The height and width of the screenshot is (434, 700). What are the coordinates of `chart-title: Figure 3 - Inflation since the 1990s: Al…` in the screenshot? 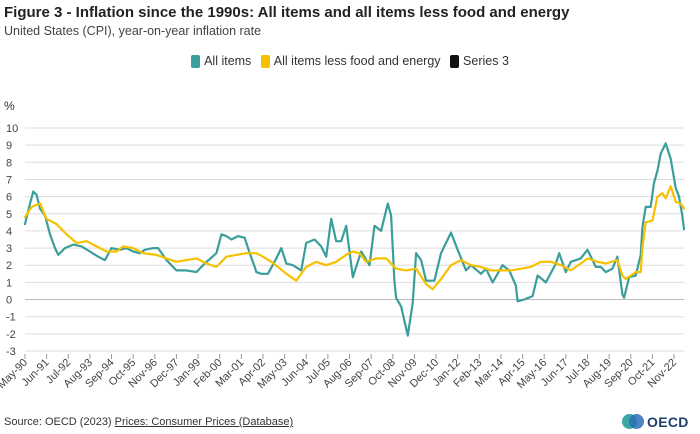 It's located at (287, 12).